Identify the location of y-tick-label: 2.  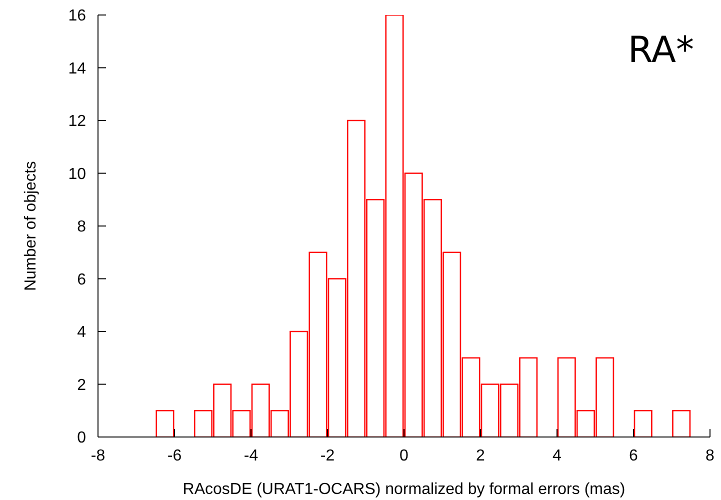
(81, 385).